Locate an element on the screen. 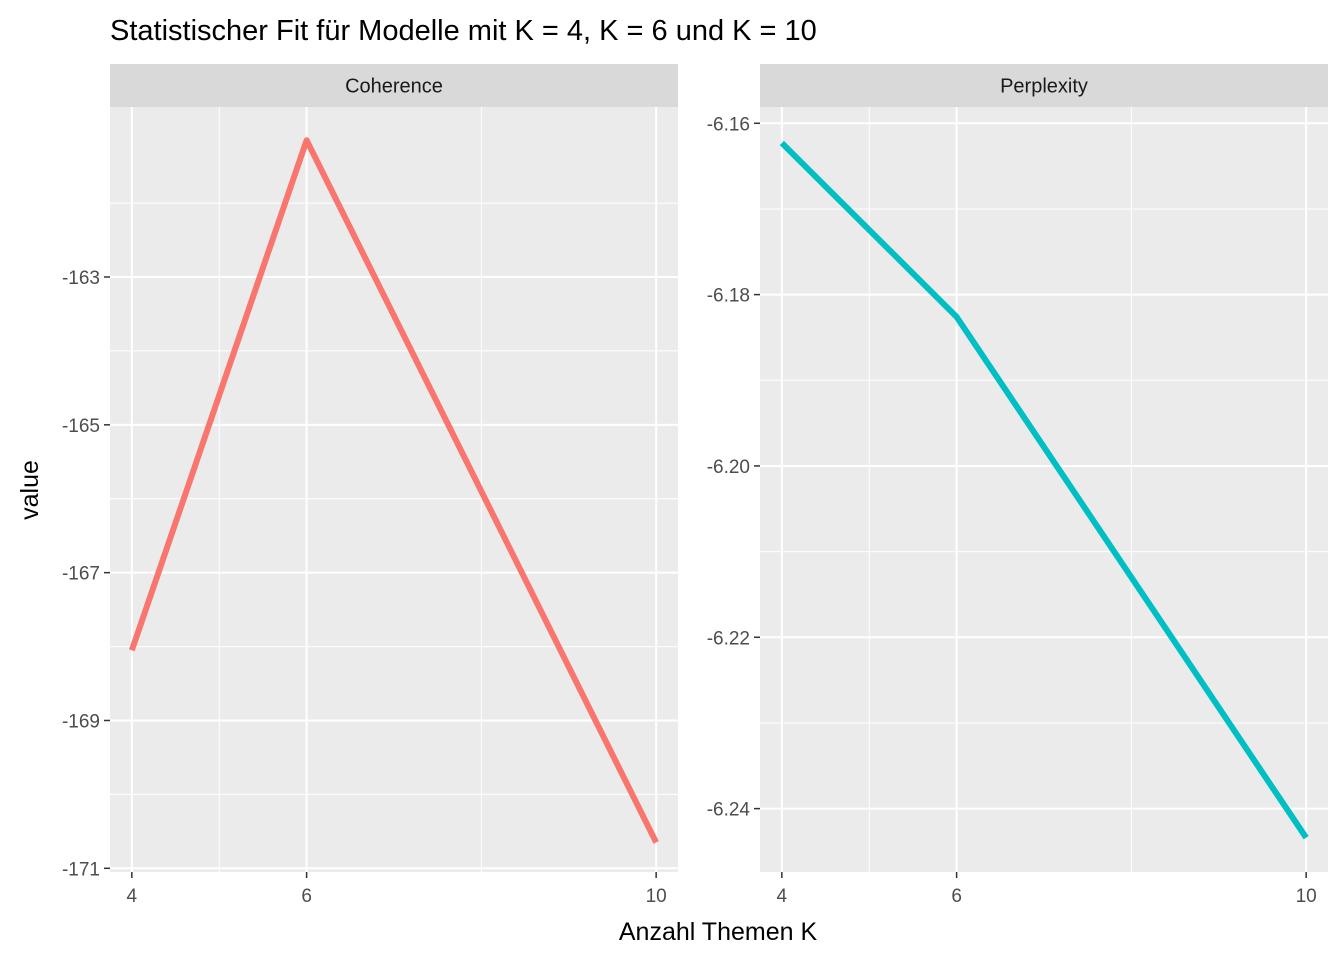  y-tick-label: -6.24 is located at coordinates (729, 810).